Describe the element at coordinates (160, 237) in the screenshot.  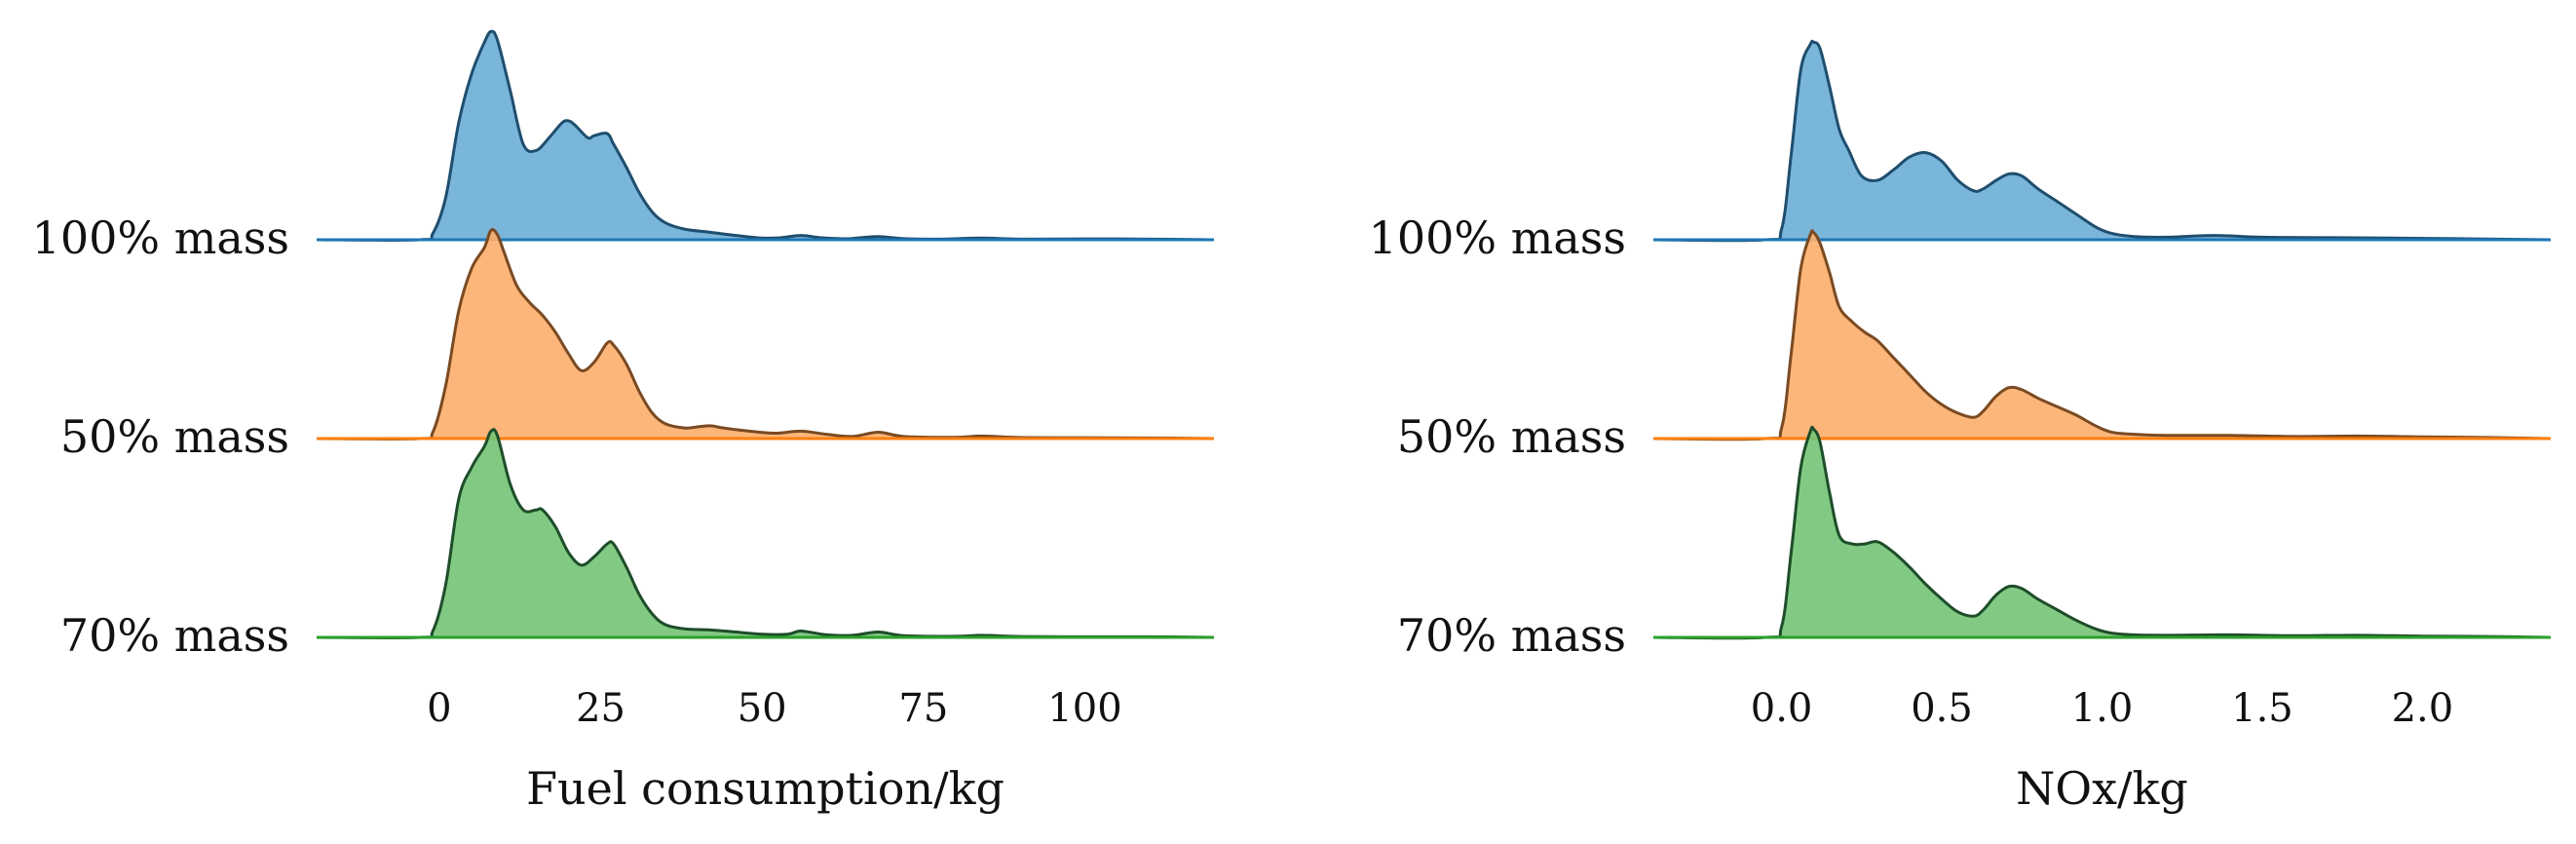
I see `row-label-fuel-1: 100% mass` at that location.